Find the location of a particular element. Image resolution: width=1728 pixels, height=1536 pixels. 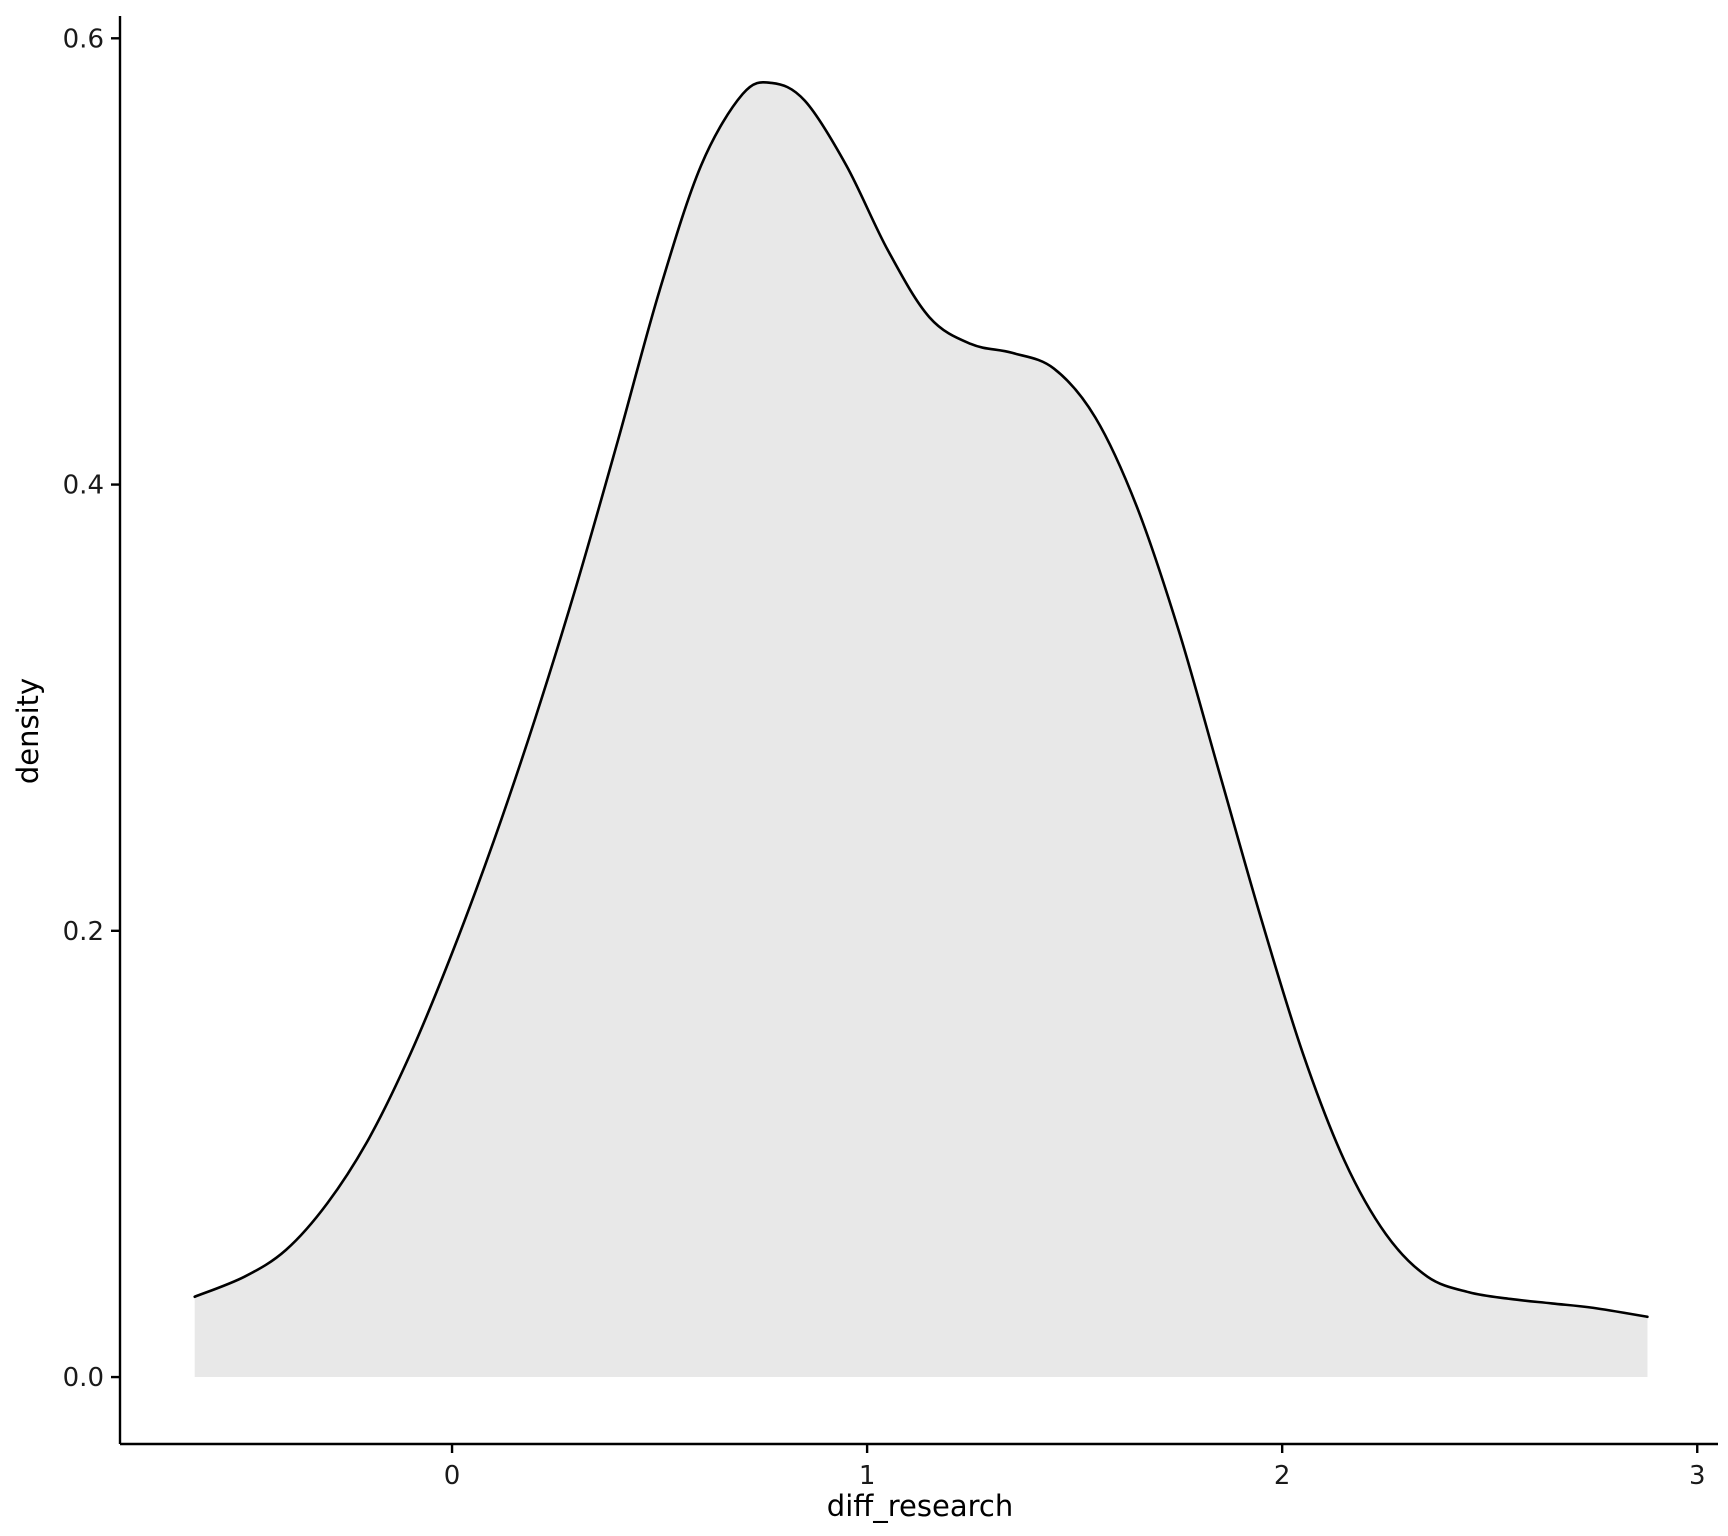

y-tick-label: 0.2 is located at coordinates (83, 932).